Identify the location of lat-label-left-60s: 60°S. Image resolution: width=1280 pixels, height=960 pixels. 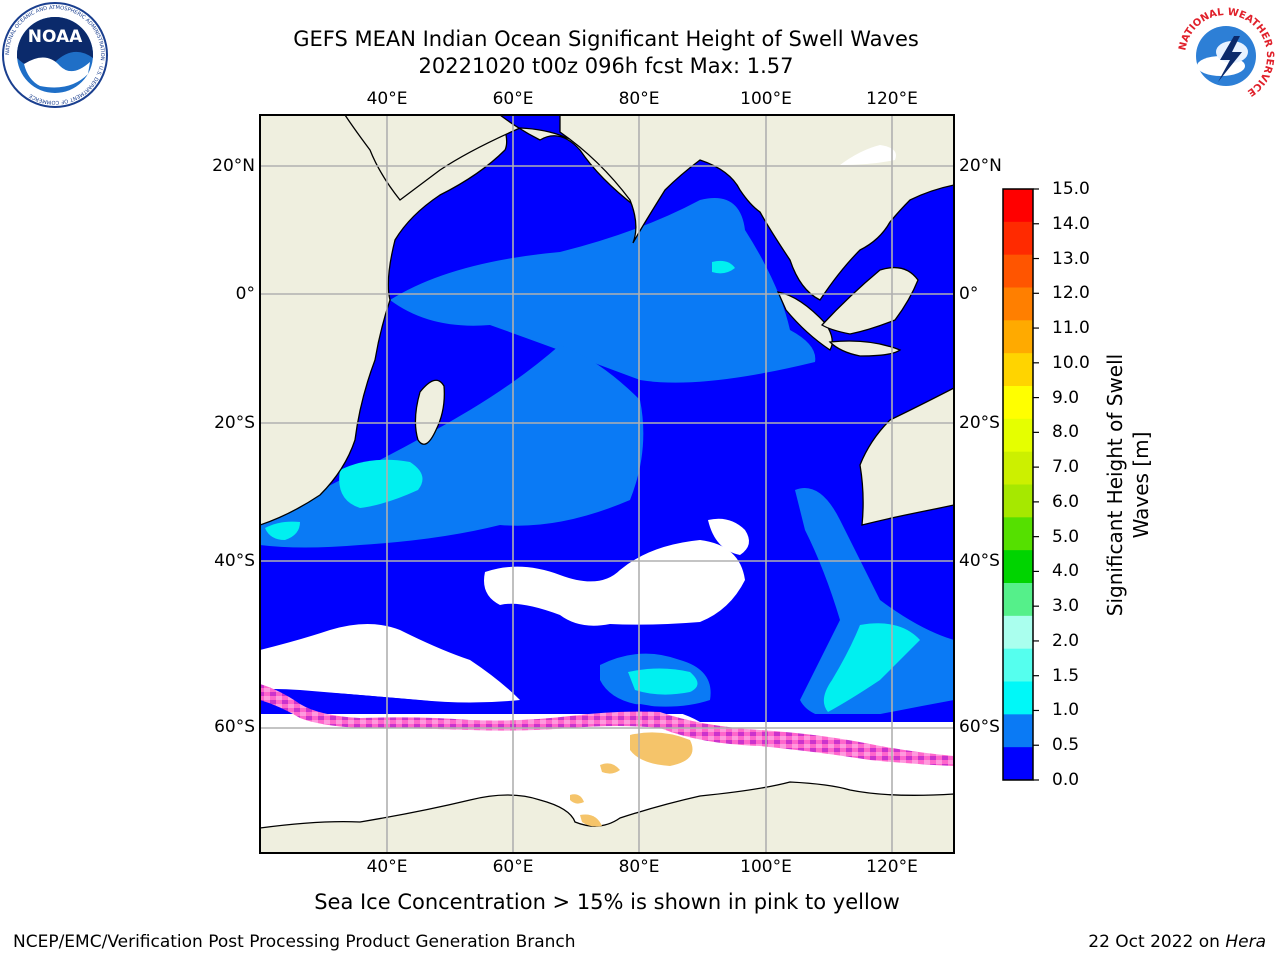
(234, 727).